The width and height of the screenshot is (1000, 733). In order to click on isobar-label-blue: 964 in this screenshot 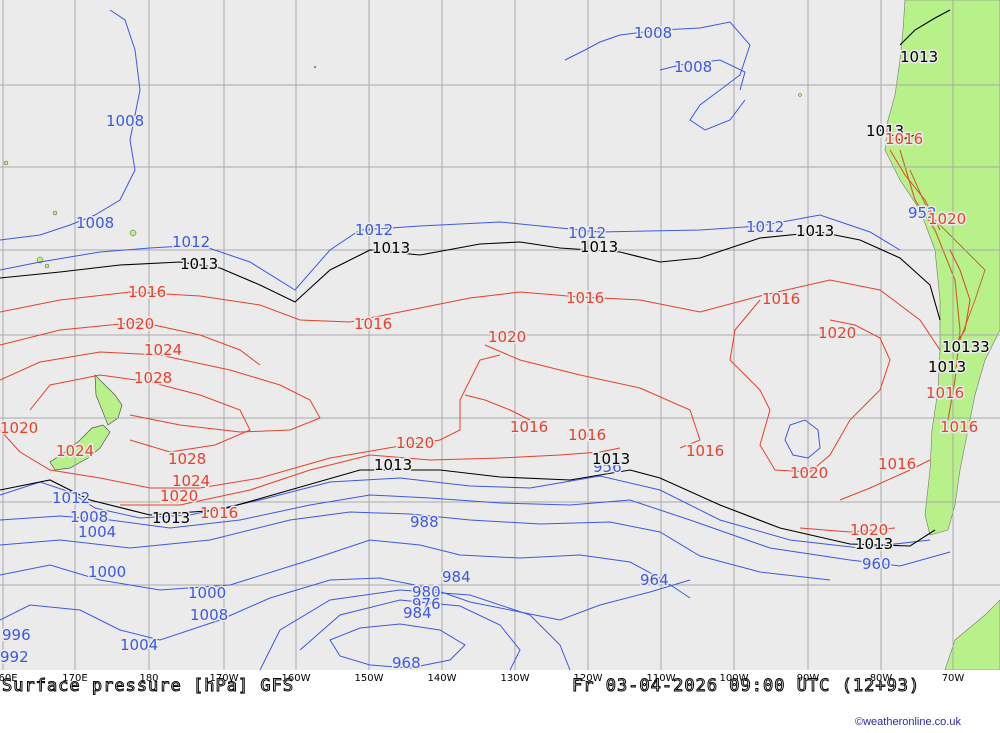, I will do `click(654, 580)`.